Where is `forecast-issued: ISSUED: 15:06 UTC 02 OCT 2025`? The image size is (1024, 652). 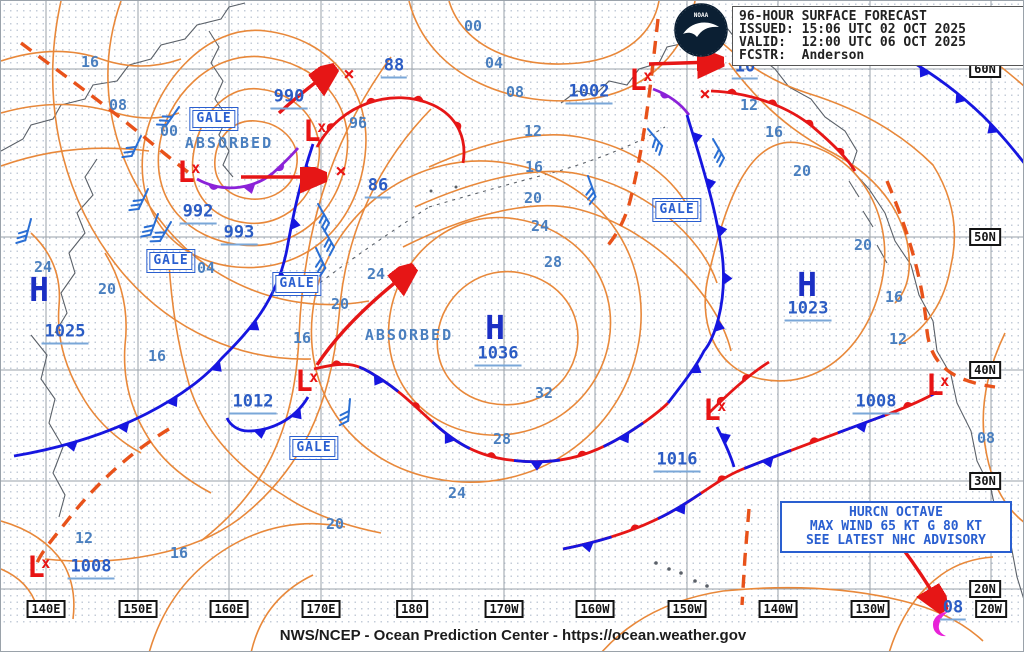 forecast-issued: ISSUED: 15:06 UTC 02 OCT 2025 is located at coordinates (852, 29).